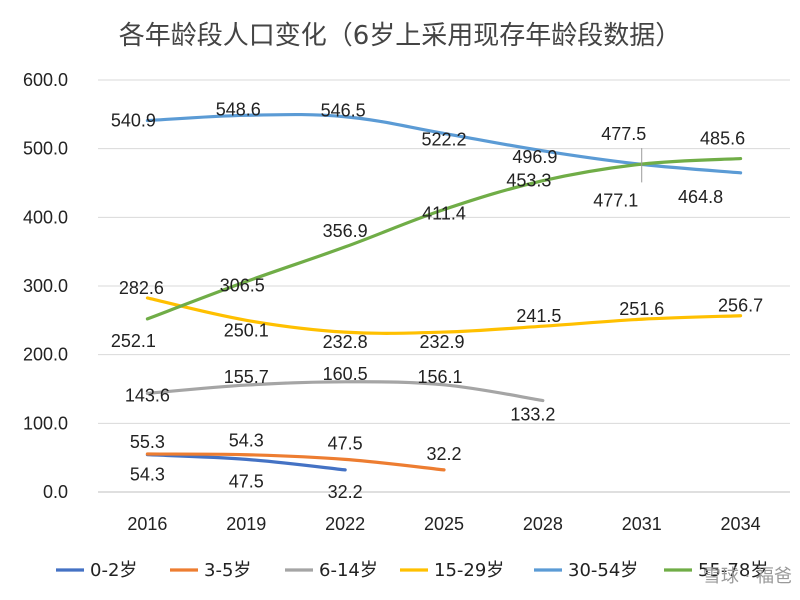 The height and width of the screenshot is (600, 800). What do you see at coordinates (469, 570) in the screenshot?
I see `legend-label: 15-29岁` at bounding box center [469, 570].